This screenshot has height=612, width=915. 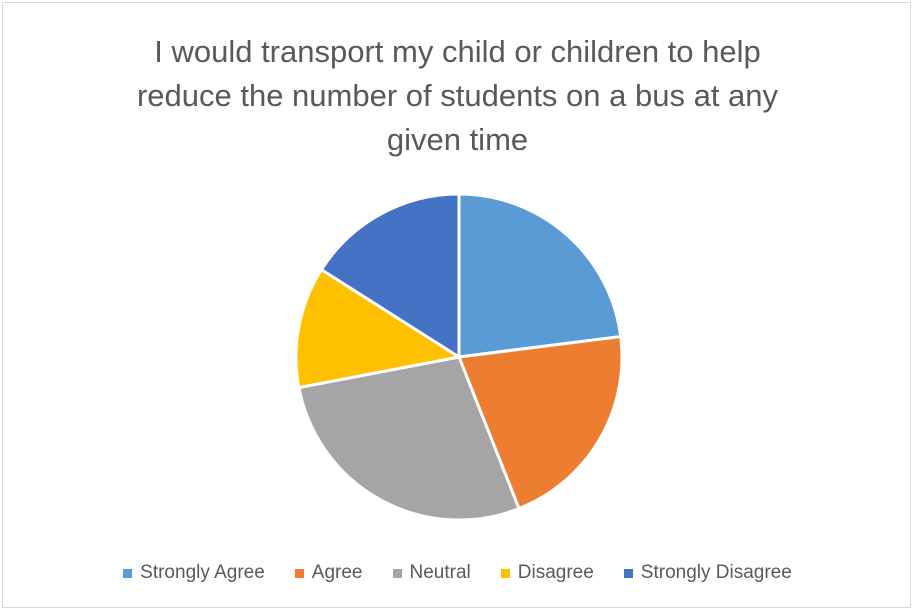 What do you see at coordinates (540, 275) in the screenshot?
I see `pie-slice-strongly-agree` at bounding box center [540, 275].